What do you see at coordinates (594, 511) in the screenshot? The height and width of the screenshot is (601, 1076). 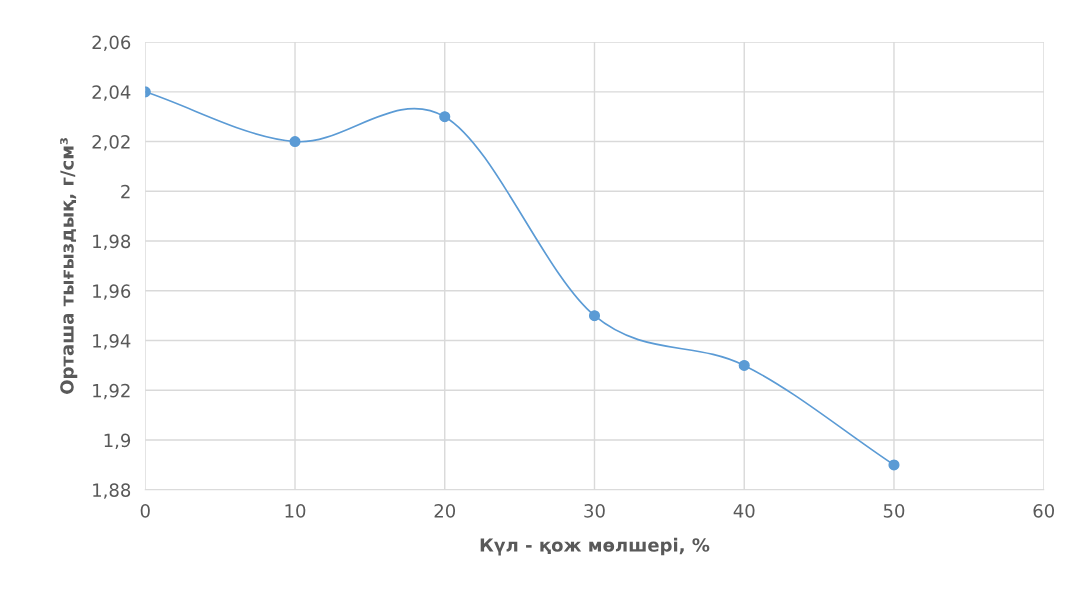 I see `x-tick-label: 30` at bounding box center [594, 511].